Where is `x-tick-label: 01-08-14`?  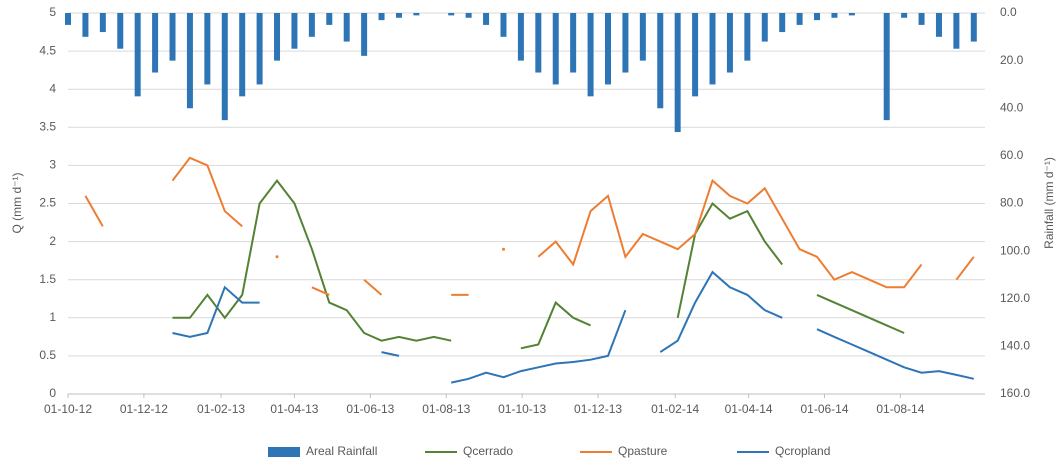
x-tick-label: 01-08-14 is located at coordinates (900, 409).